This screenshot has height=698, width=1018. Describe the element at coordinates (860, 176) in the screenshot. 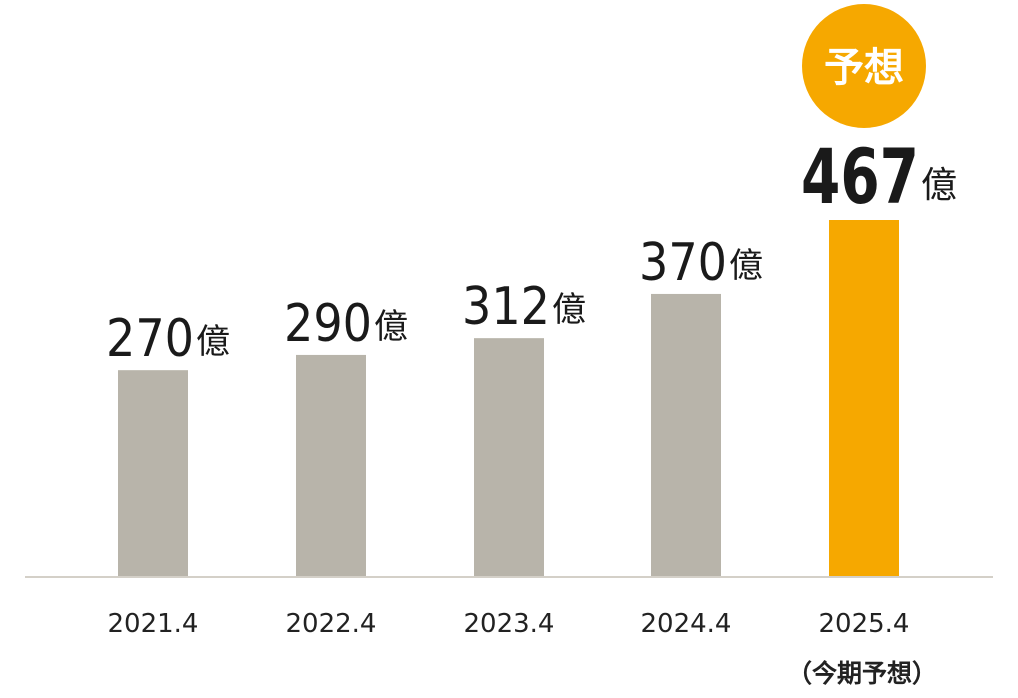

I see `value-label: 467` at that location.